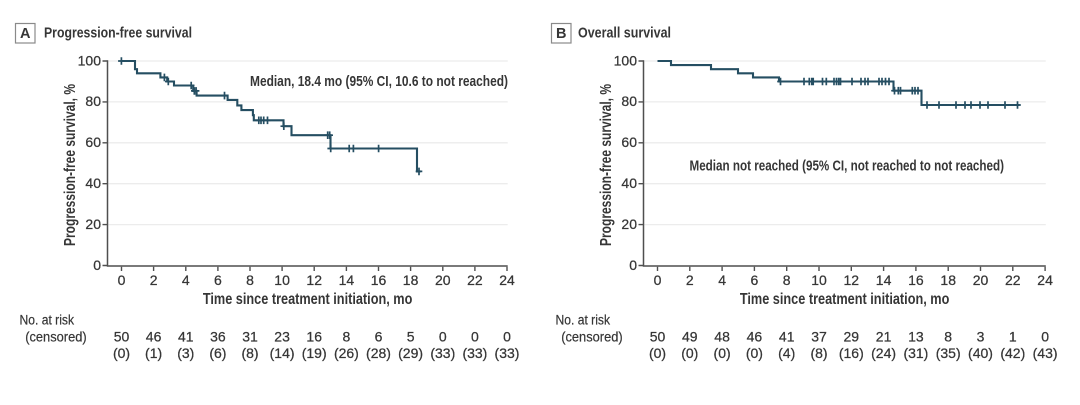  I want to click on svg-text: (4), so click(786, 353).